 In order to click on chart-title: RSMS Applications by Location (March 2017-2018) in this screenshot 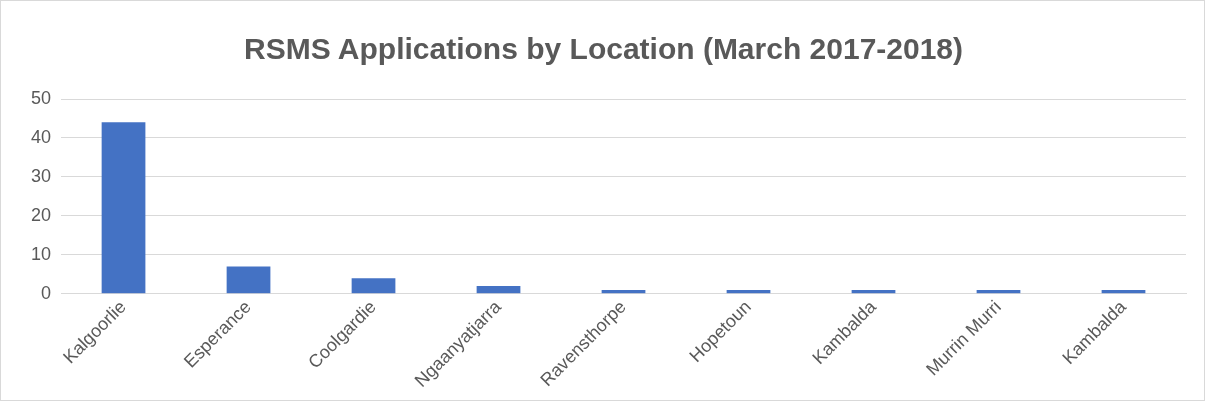, I will do `click(603, 49)`.